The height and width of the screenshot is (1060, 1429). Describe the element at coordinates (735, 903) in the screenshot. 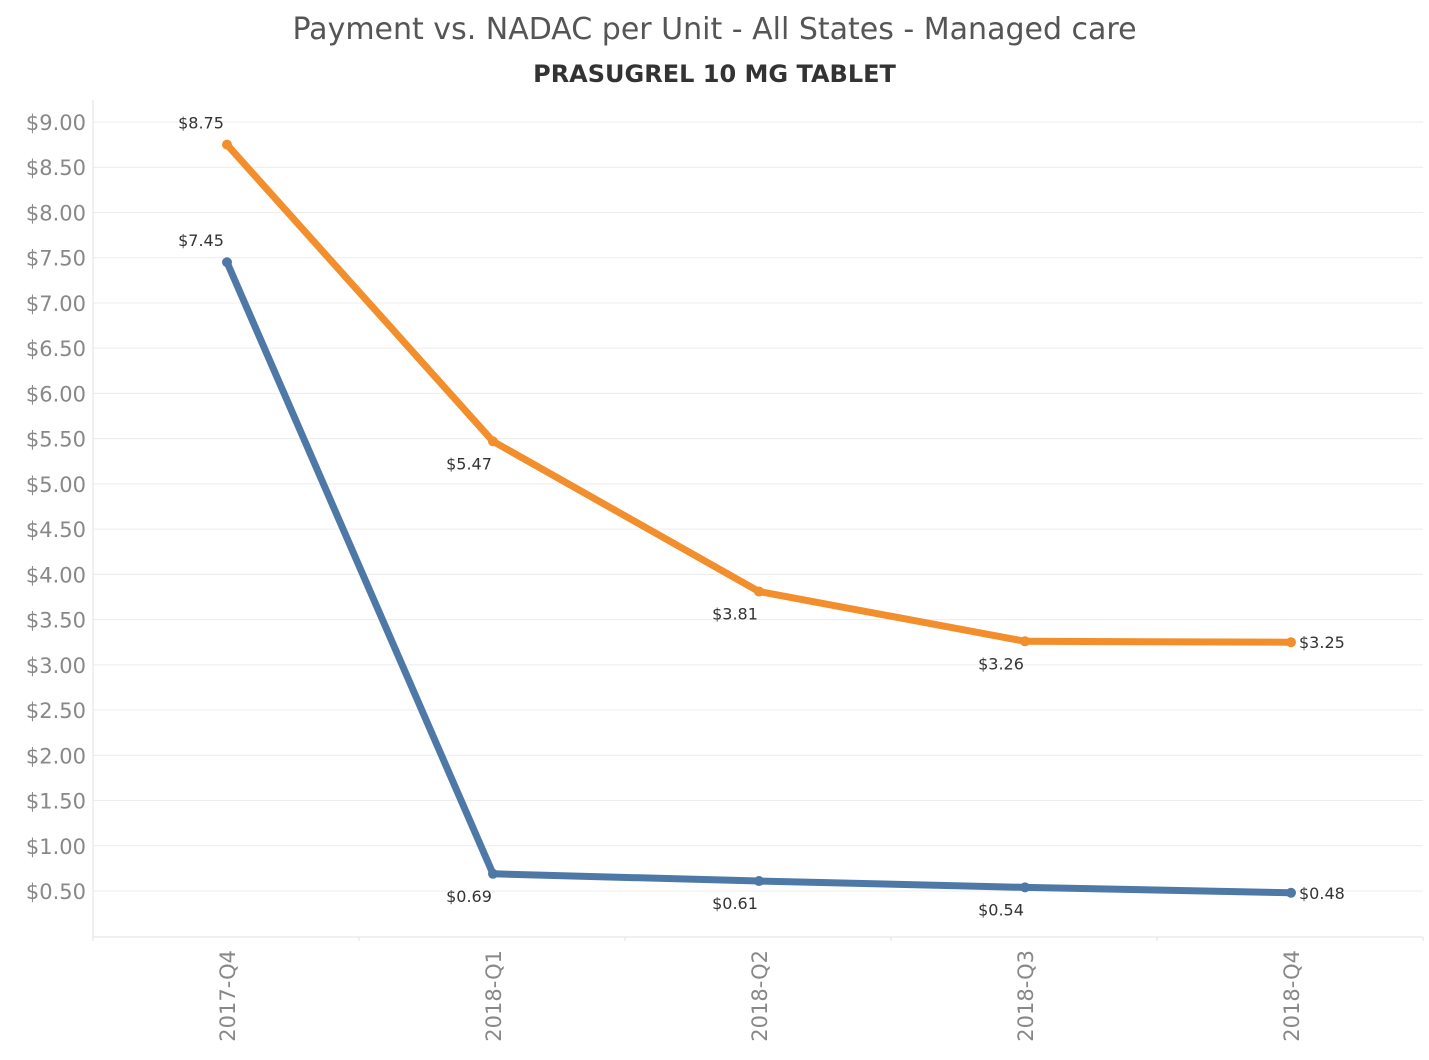

I see `data-label: $0.61` at that location.